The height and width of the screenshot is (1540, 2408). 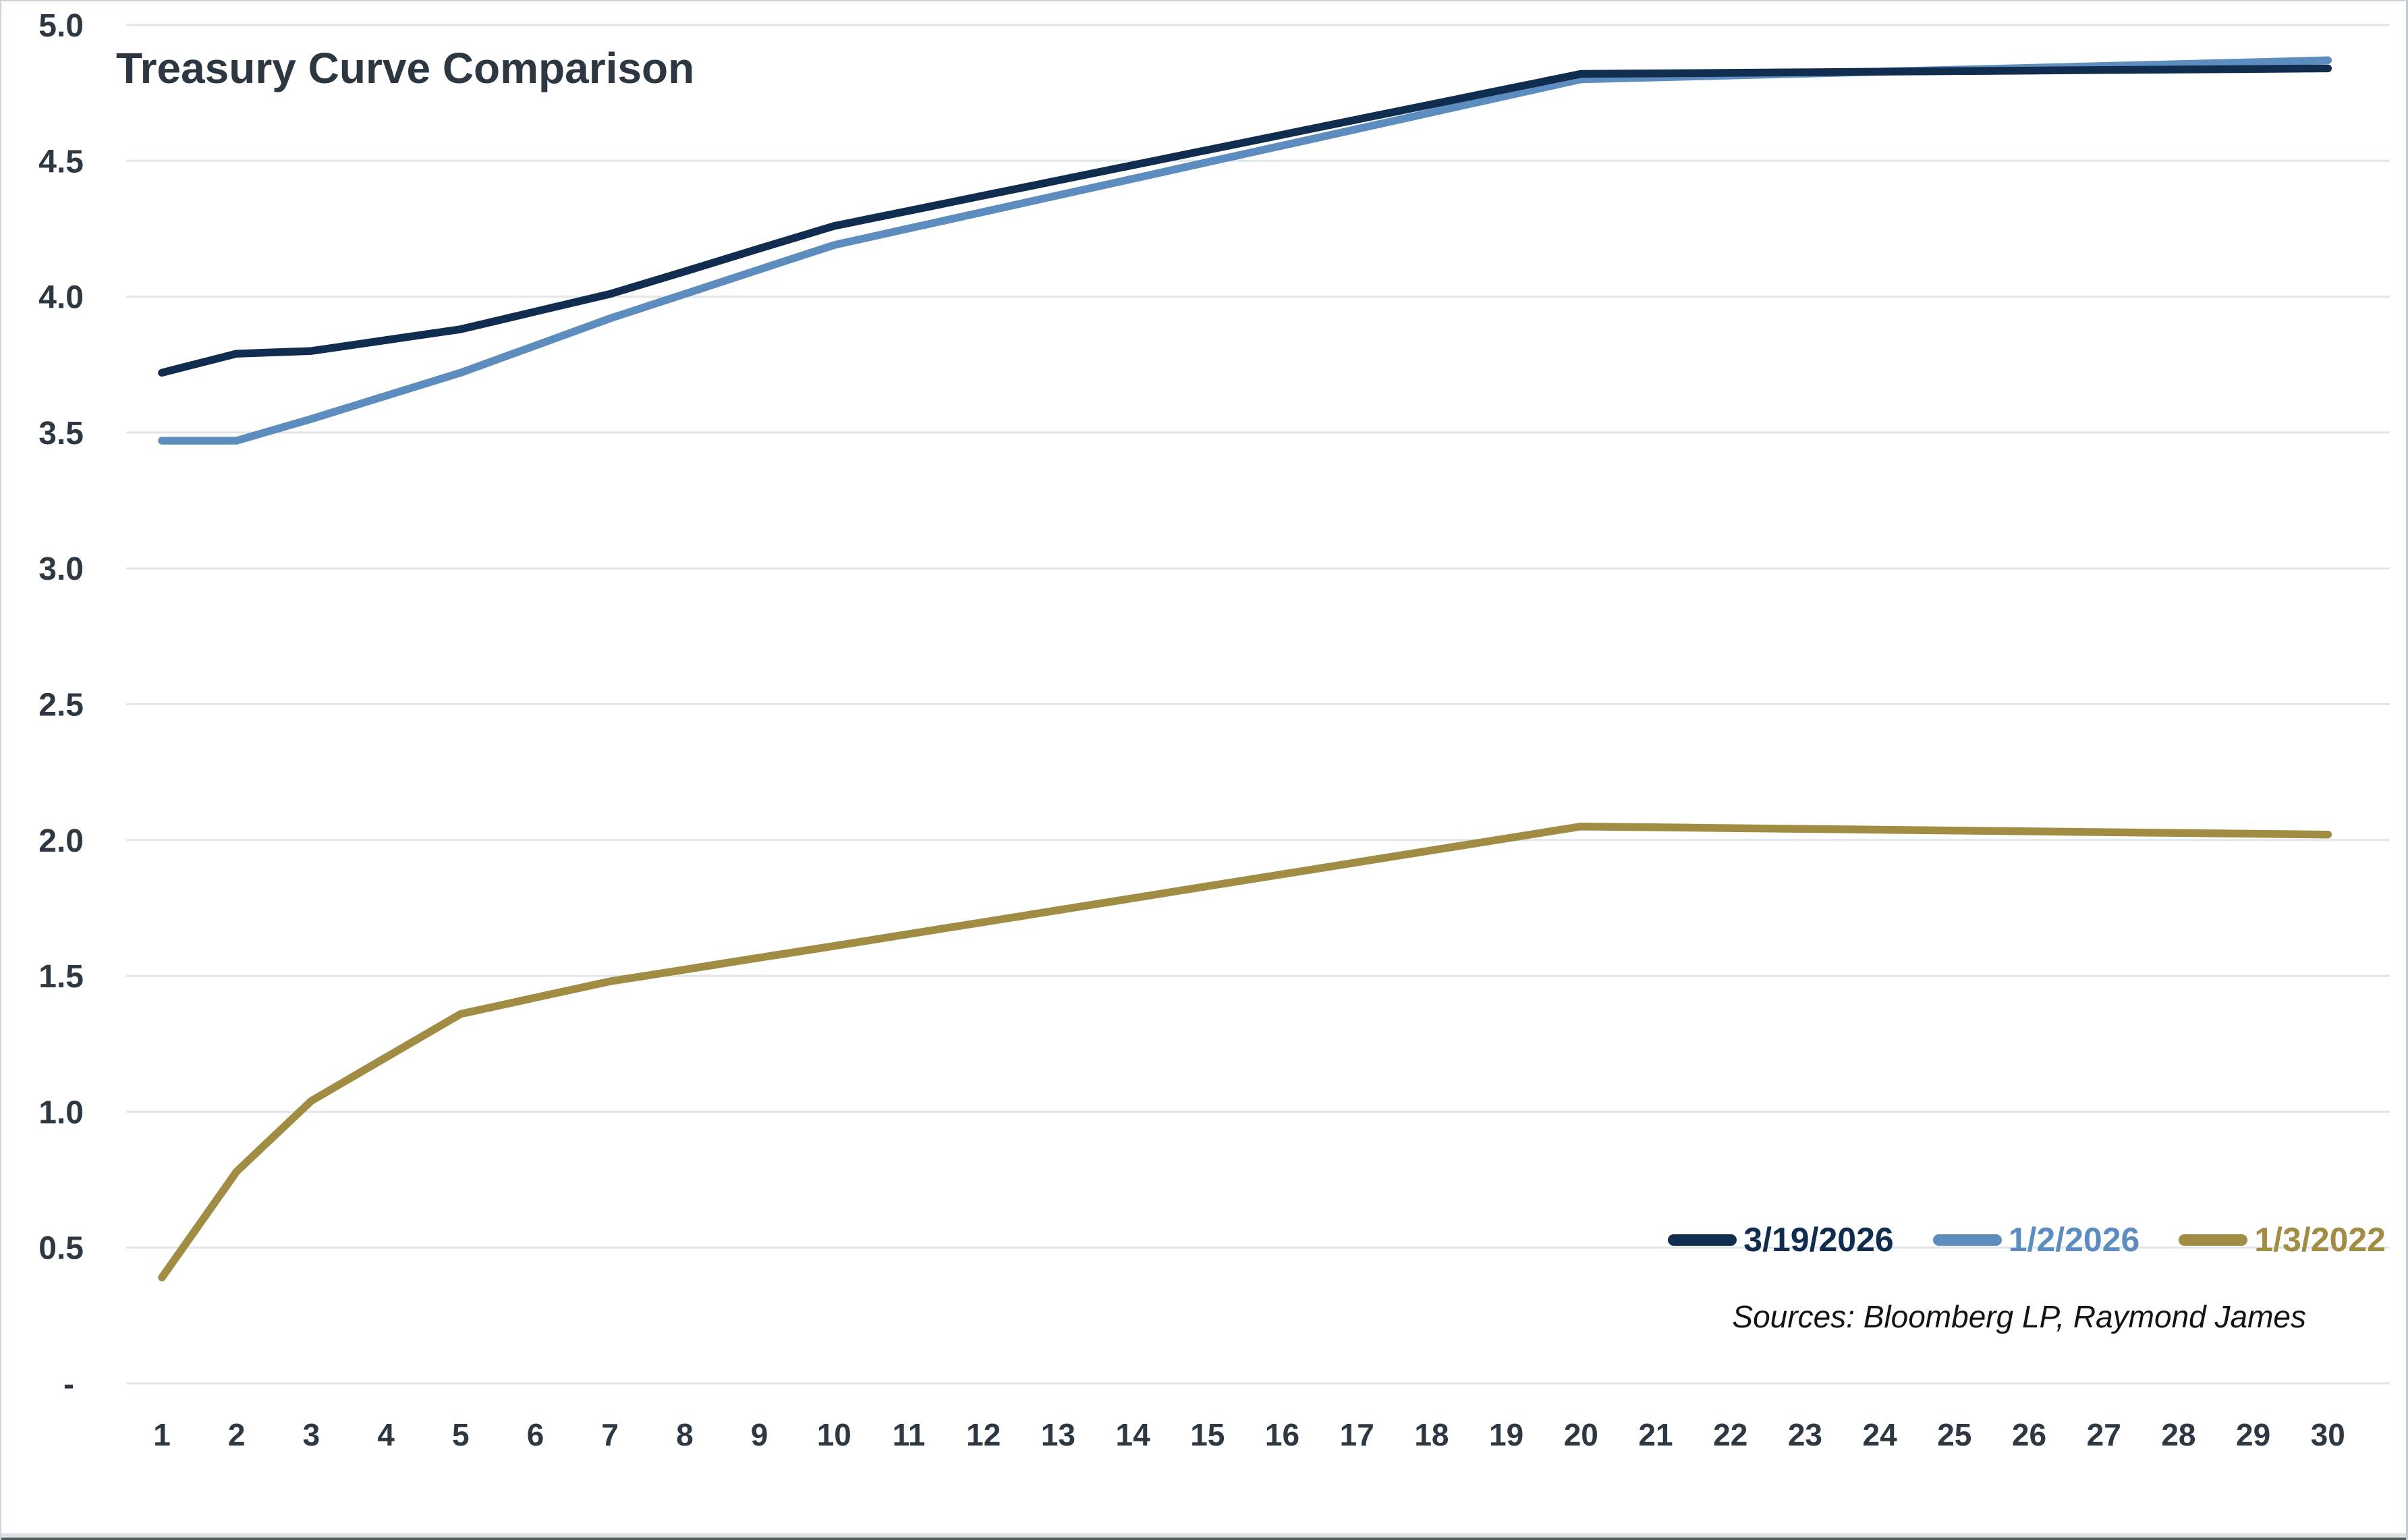 I want to click on y-axis-tick-label-2.5: 2.5, so click(x=61, y=705).